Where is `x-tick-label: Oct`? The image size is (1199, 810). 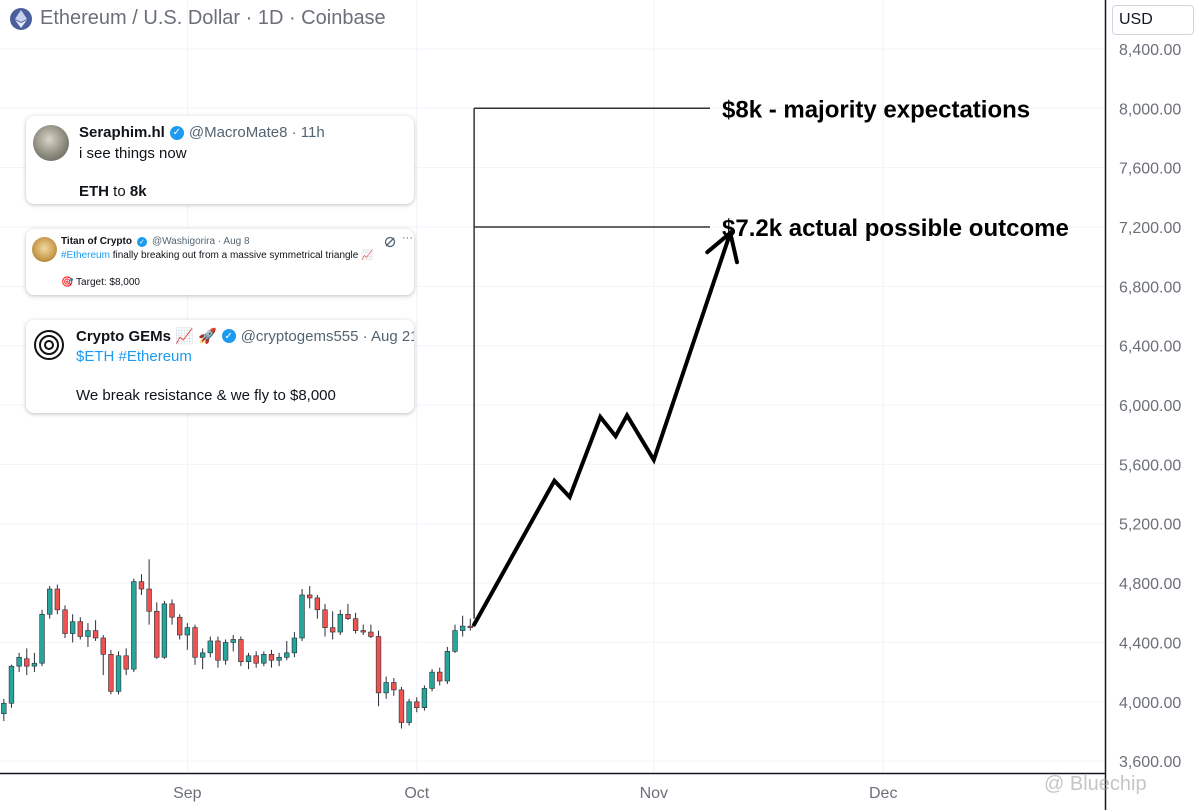 x-tick-label: Oct is located at coordinates (416, 793).